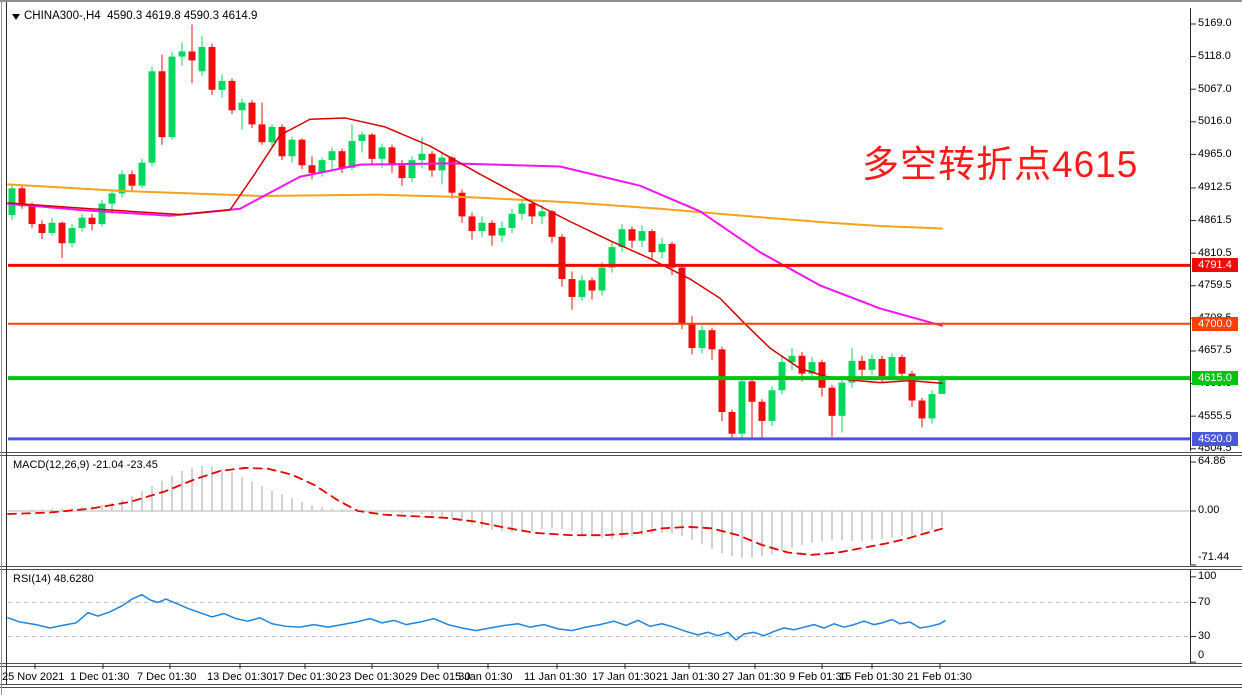 This screenshot has width=1242, height=695. What do you see at coordinates (305, 677) in the screenshot?
I see `date-axis-label: 17 Dec 01:30` at bounding box center [305, 677].